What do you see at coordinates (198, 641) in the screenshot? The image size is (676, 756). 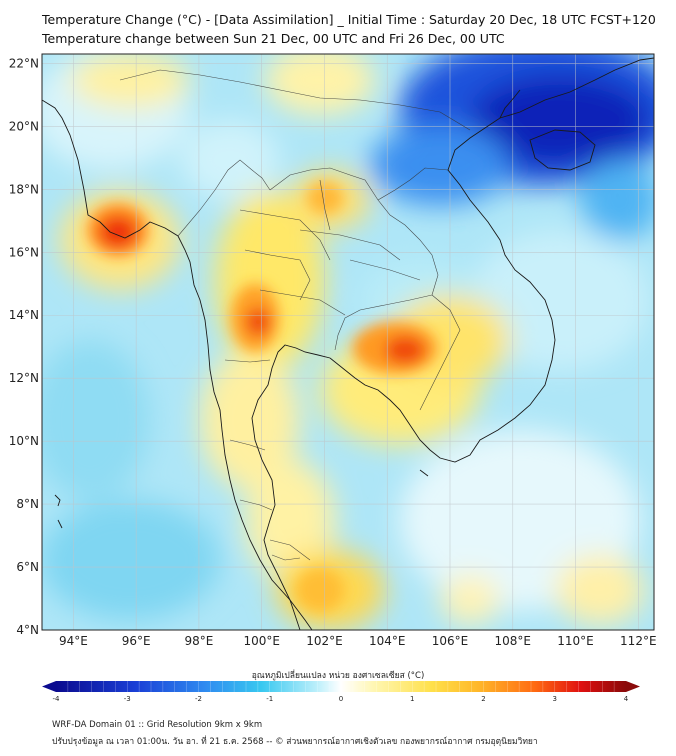 I see `longitude-label: 98°E` at bounding box center [198, 641].